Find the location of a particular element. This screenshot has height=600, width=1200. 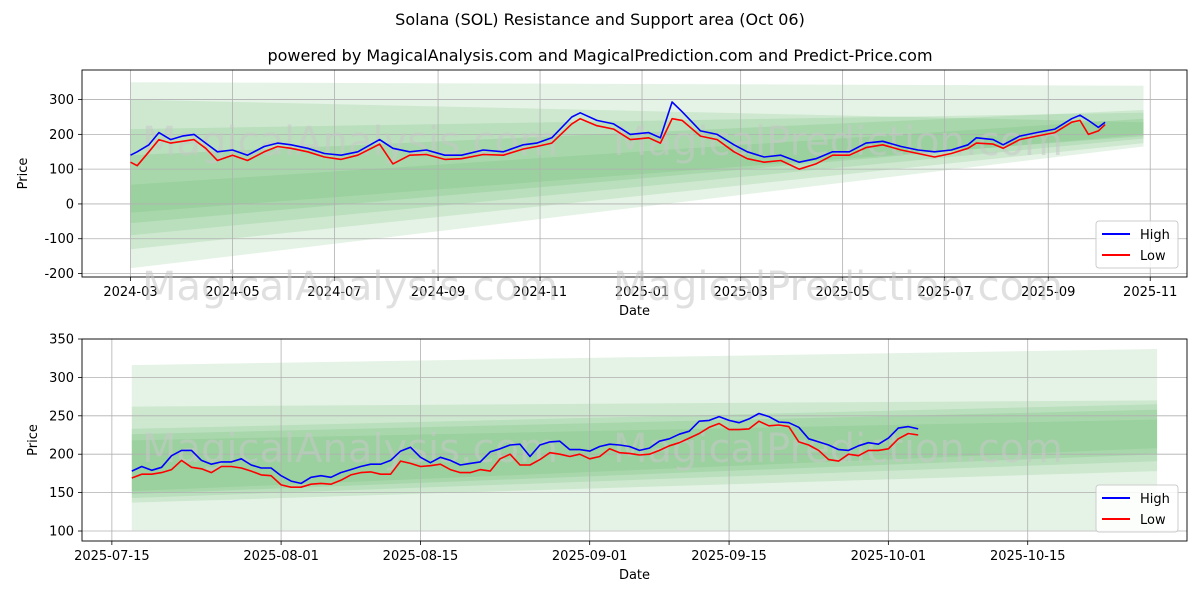

x-tick-label: 2025-05 is located at coordinates (842, 292).